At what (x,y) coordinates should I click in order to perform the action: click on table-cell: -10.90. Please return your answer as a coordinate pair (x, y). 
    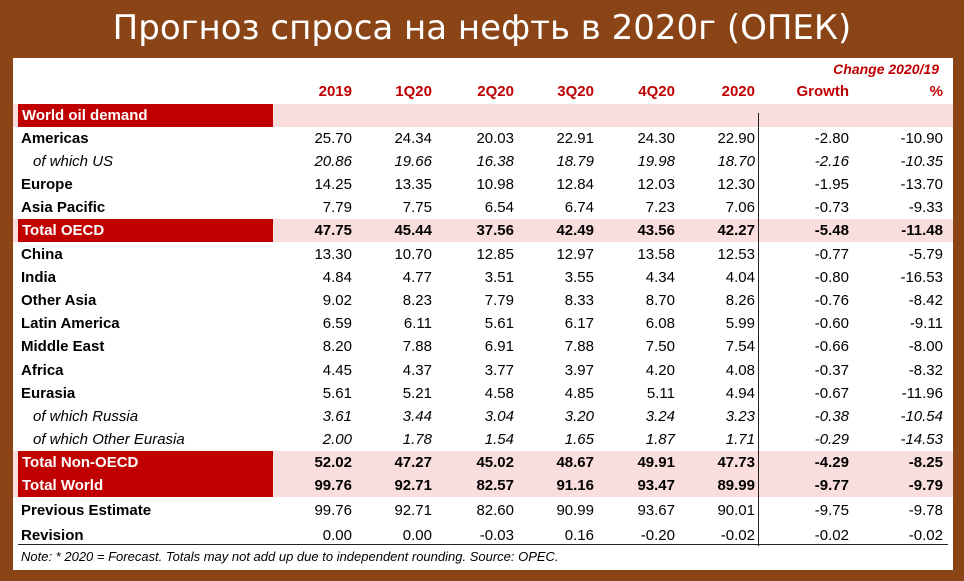
    Looking at the image, I should click on (921, 138).